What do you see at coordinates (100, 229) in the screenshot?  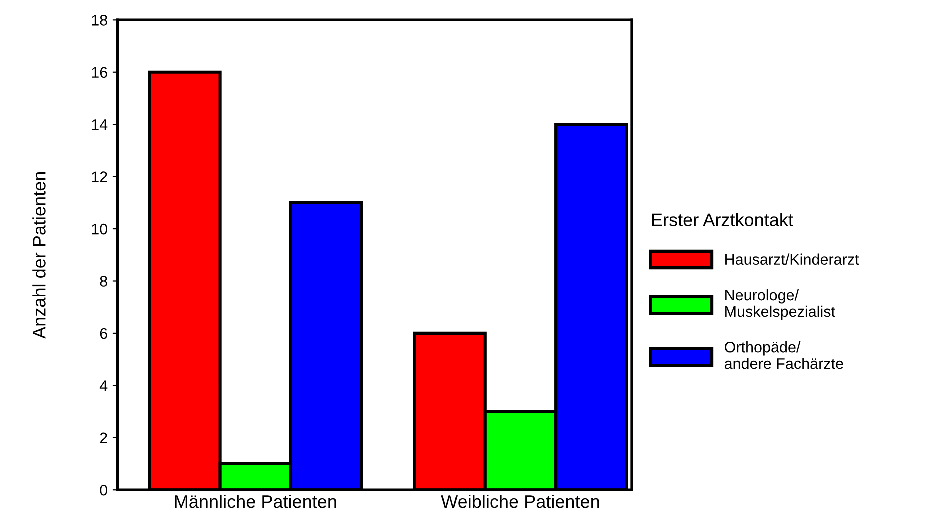 I see `y-tick-label: 10` at bounding box center [100, 229].